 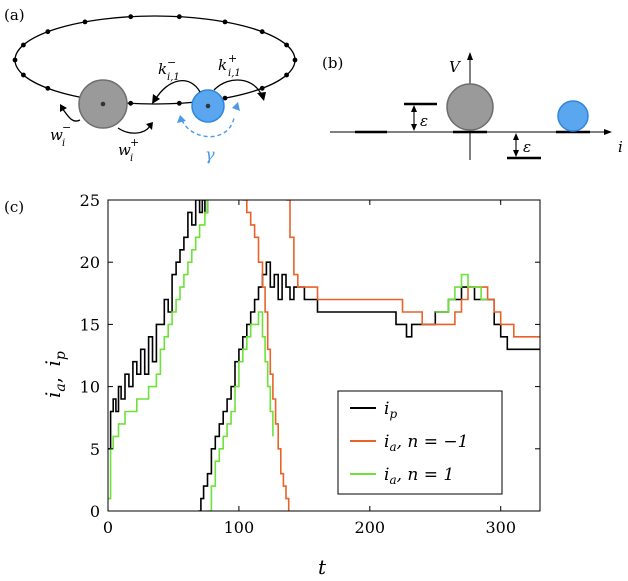 What do you see at coordinates (14, 15) in the screenshot?
I see `panel-a-label: (a)` at bounding box center [14, 15].